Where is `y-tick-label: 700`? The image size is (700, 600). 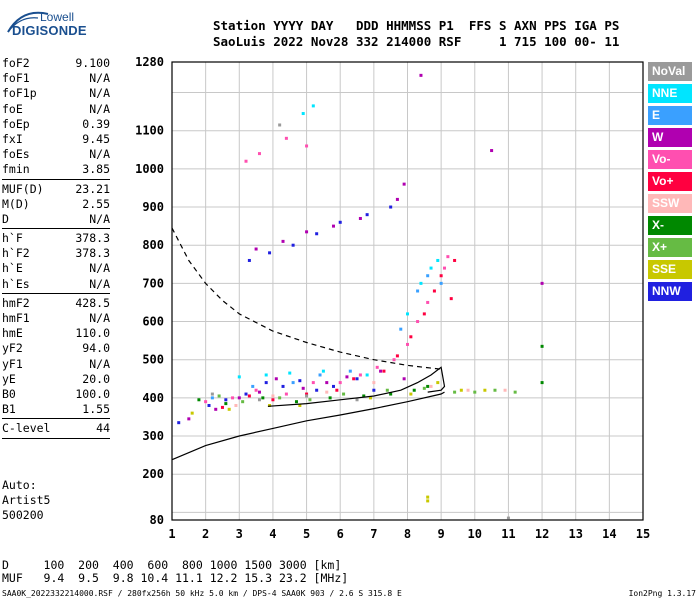
y-tick-label: 700 is located at coordinates (153, 283).